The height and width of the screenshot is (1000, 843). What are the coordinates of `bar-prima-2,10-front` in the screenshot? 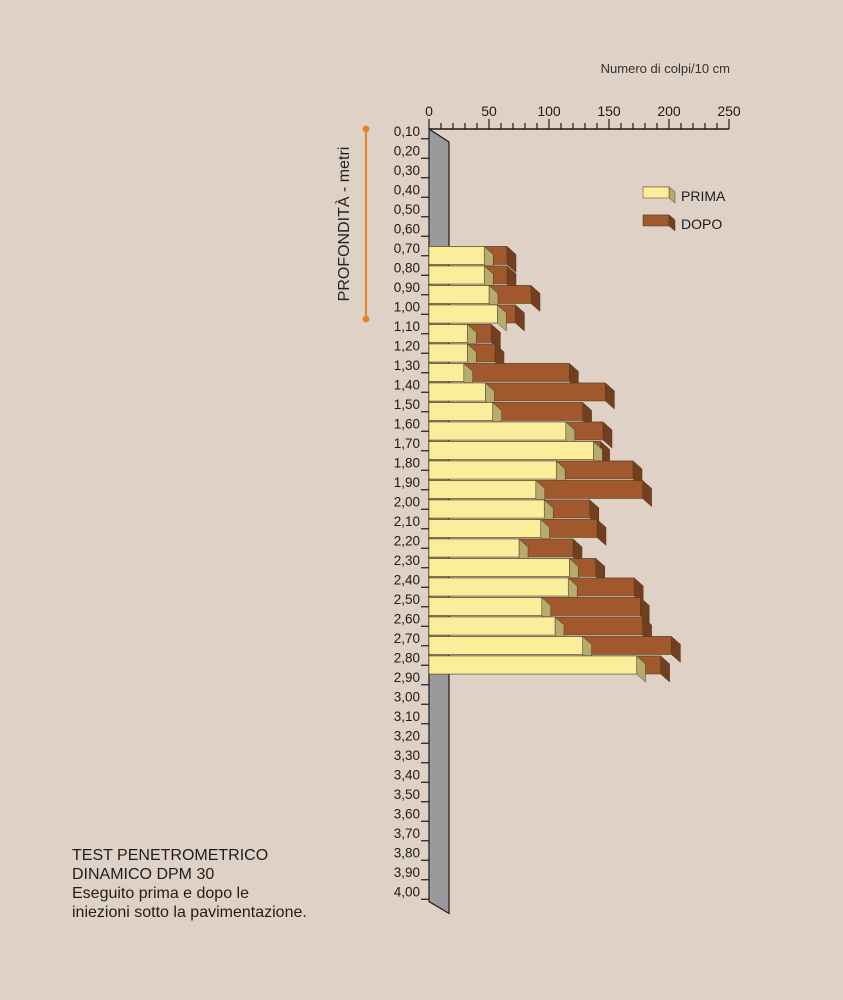 It's located at (484, 528).